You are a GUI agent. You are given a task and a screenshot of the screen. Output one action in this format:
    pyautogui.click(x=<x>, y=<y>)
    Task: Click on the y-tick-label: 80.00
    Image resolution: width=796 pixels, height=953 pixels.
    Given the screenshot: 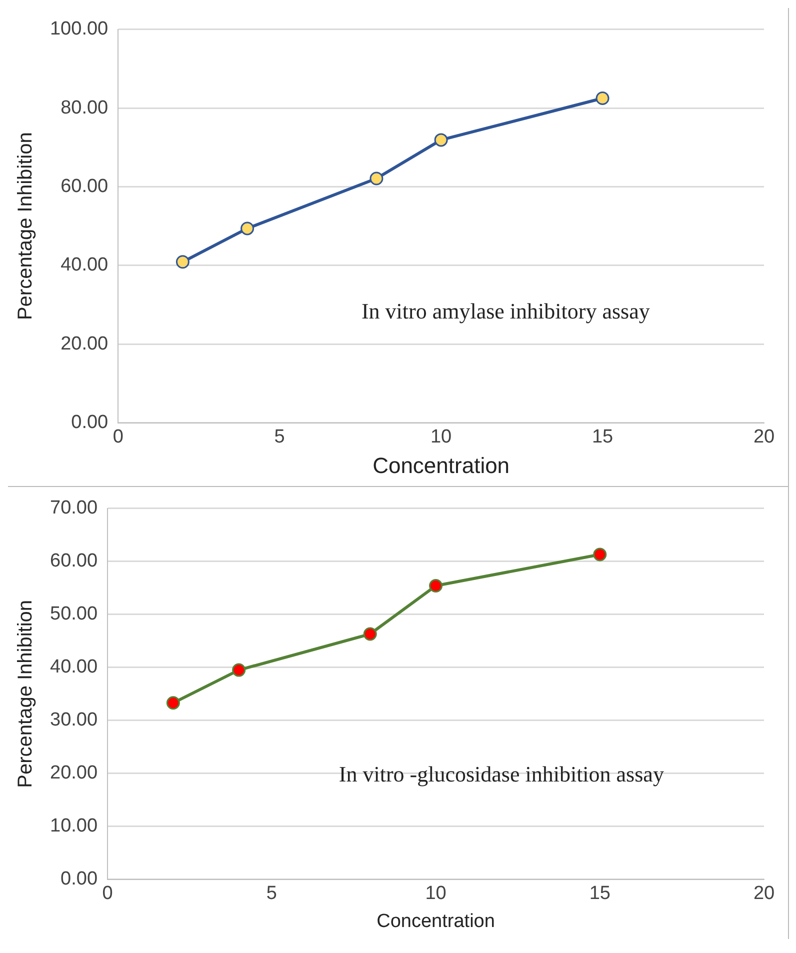 What is the action you would take?
    pyautogui.click(x=84, y=107)
    